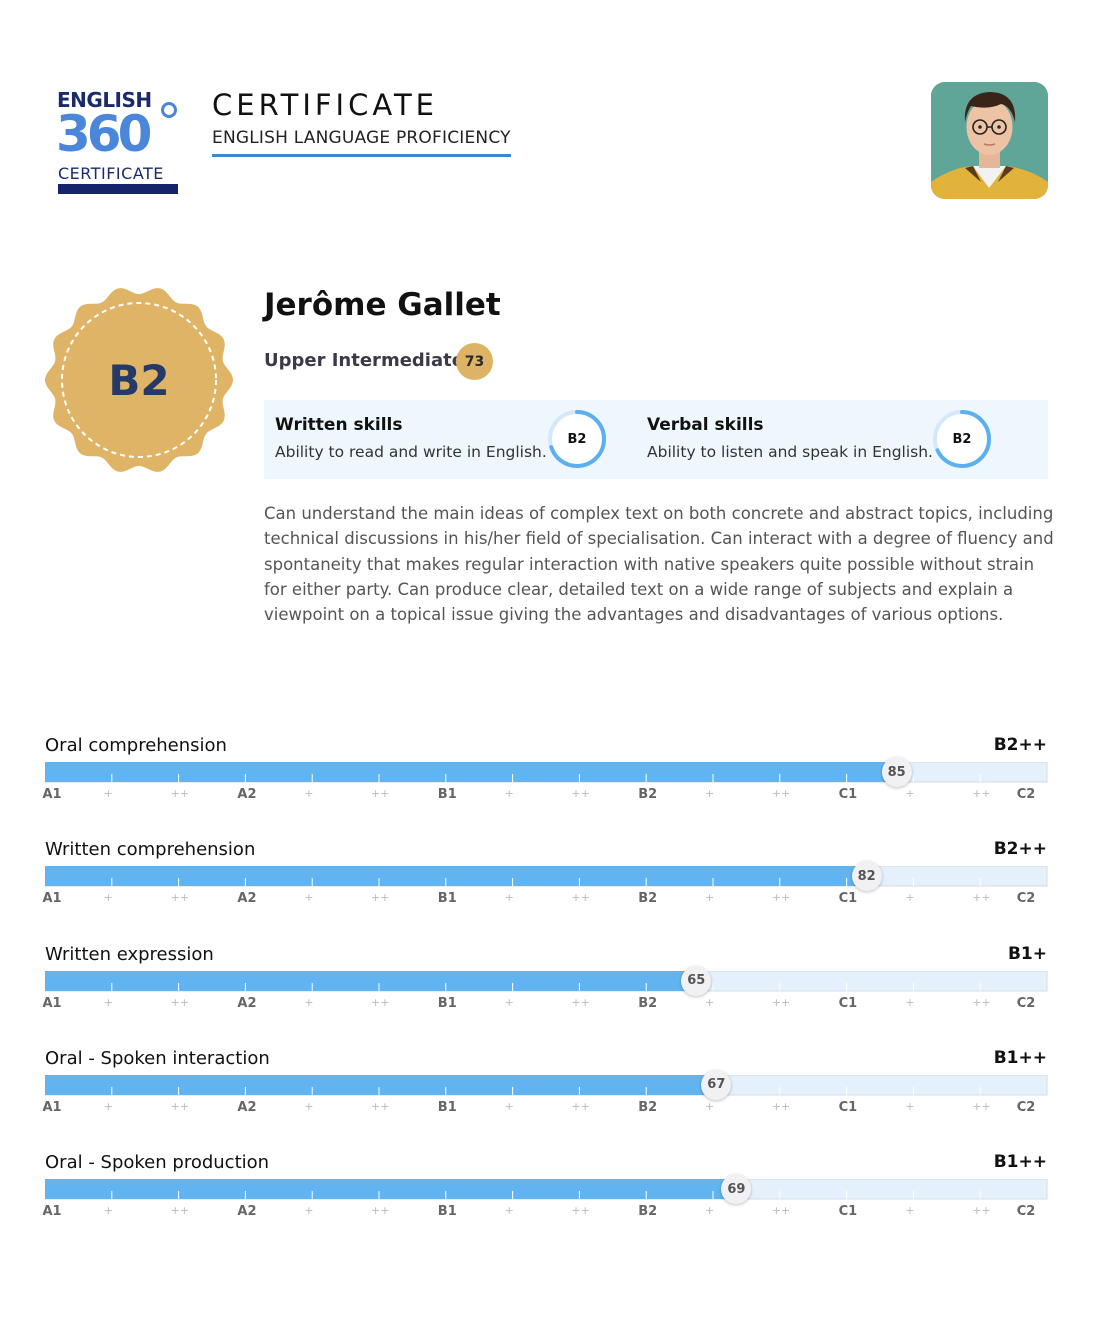  What do you see at coordinates (104, 100) in the screenshot?
I see `logo-line1: ENGLISH` at bounding box center [104, 100].